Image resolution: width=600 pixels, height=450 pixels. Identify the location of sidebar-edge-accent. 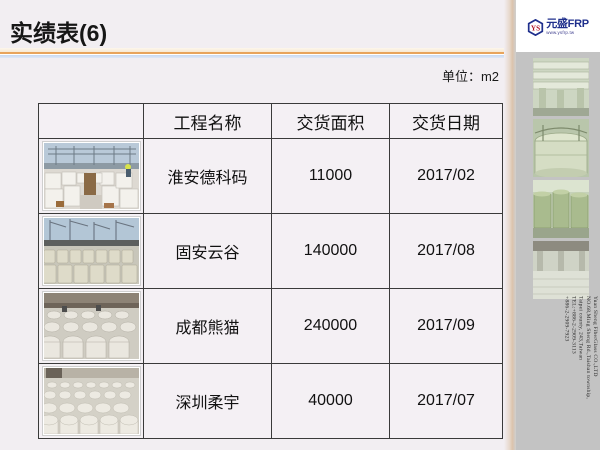
(510, 225).